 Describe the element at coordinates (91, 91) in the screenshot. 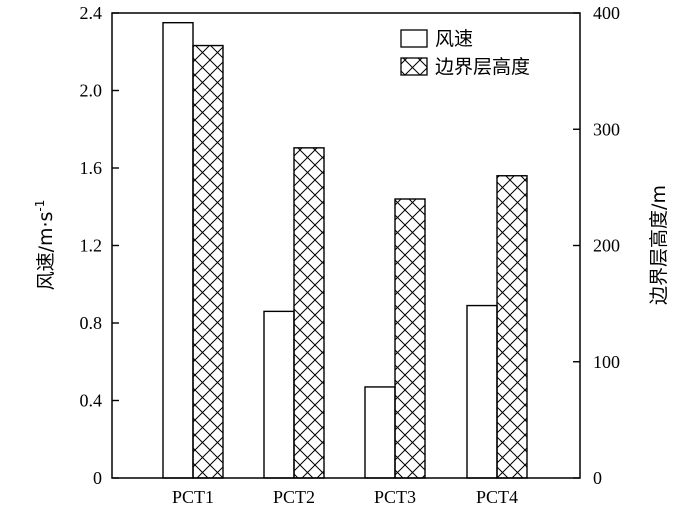

I see `left-axis-tick-label: 2.0` at that location.